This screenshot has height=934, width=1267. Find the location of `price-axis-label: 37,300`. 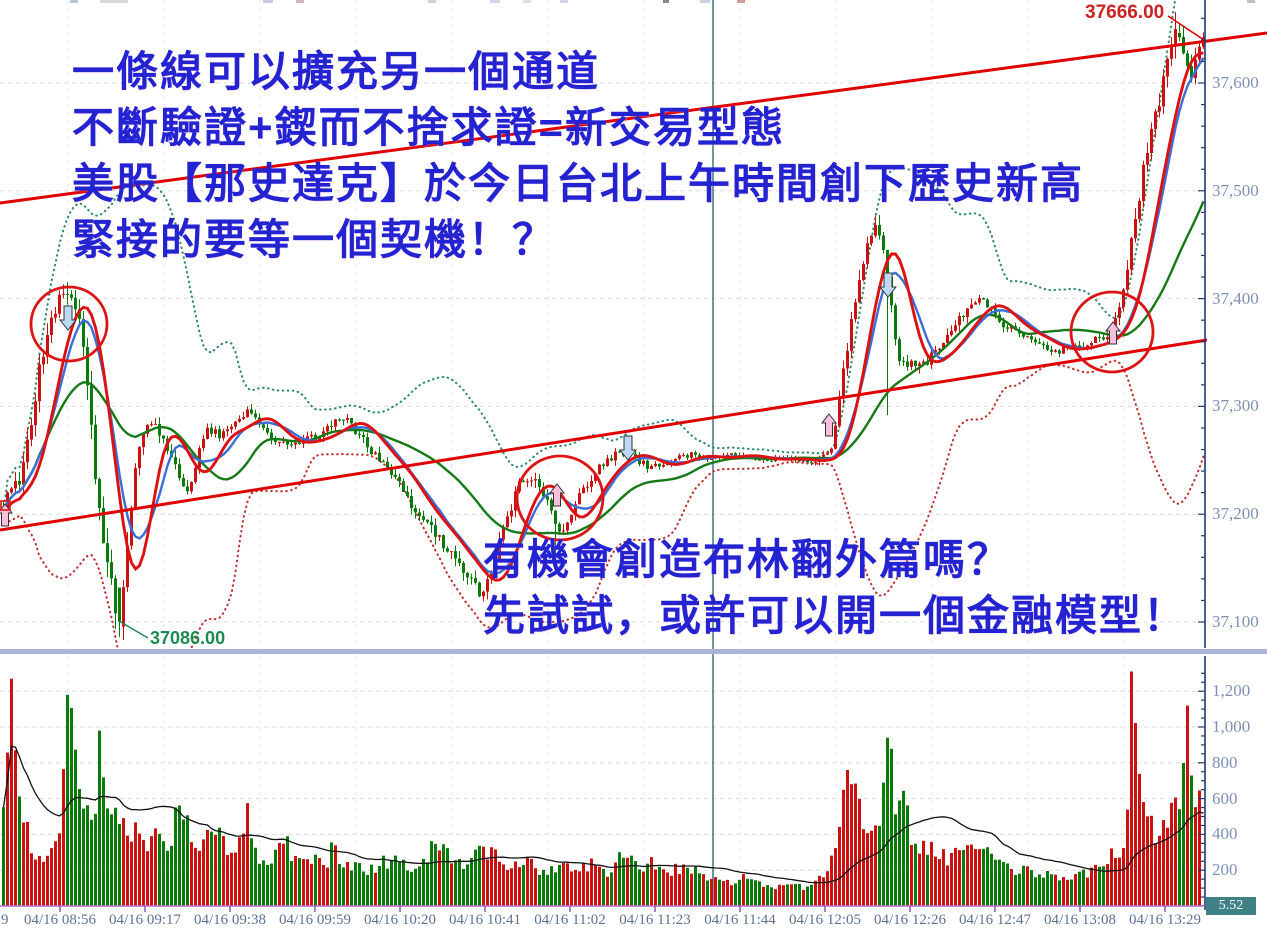

price-axis-label: 37,300 is located at coordinates (1235, 406).